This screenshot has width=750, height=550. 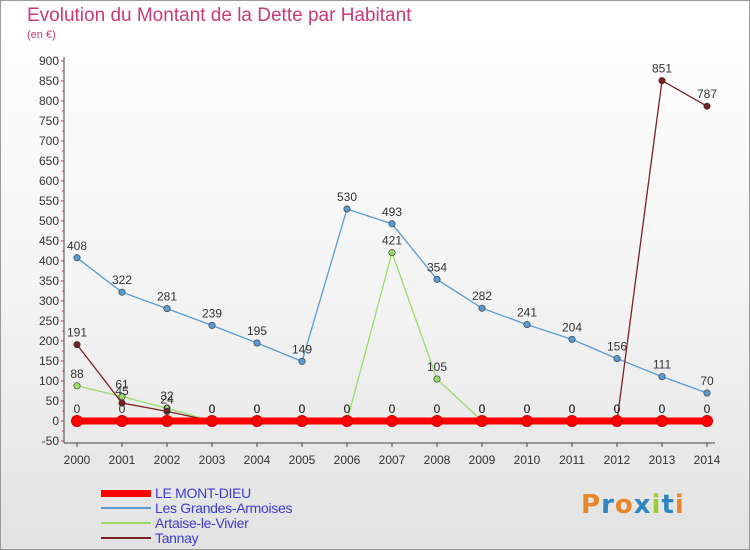 What do you see at coordinates (392, 212) in the screenshot?
I see `data-label: 493` at bounding box center [392, 212].